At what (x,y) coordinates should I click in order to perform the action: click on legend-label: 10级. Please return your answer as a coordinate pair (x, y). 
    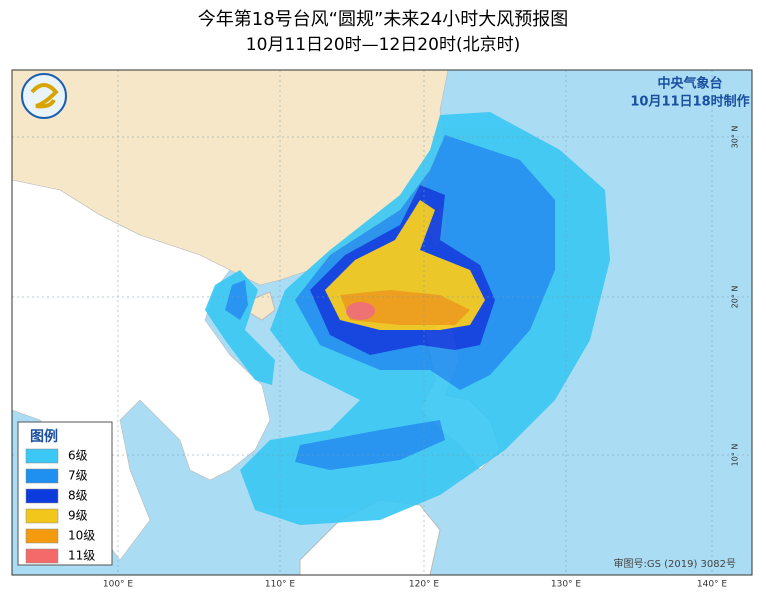
    Looking at the image, I should click on (81, 536).